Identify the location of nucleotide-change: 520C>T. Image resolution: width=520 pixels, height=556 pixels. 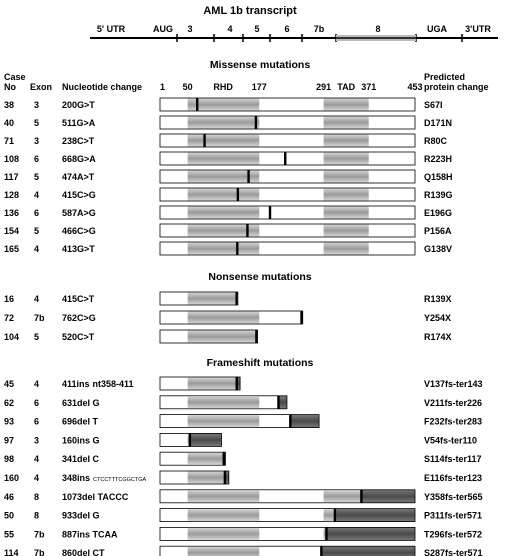
(78, 337).